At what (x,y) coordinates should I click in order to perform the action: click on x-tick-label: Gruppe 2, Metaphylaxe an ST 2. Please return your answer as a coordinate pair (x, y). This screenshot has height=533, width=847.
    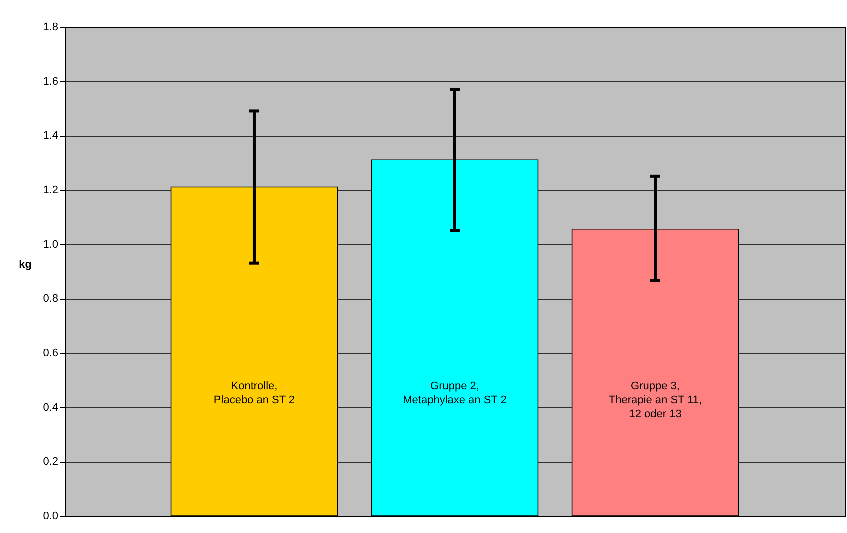
    Looking at the image, I should click on (455, 393).